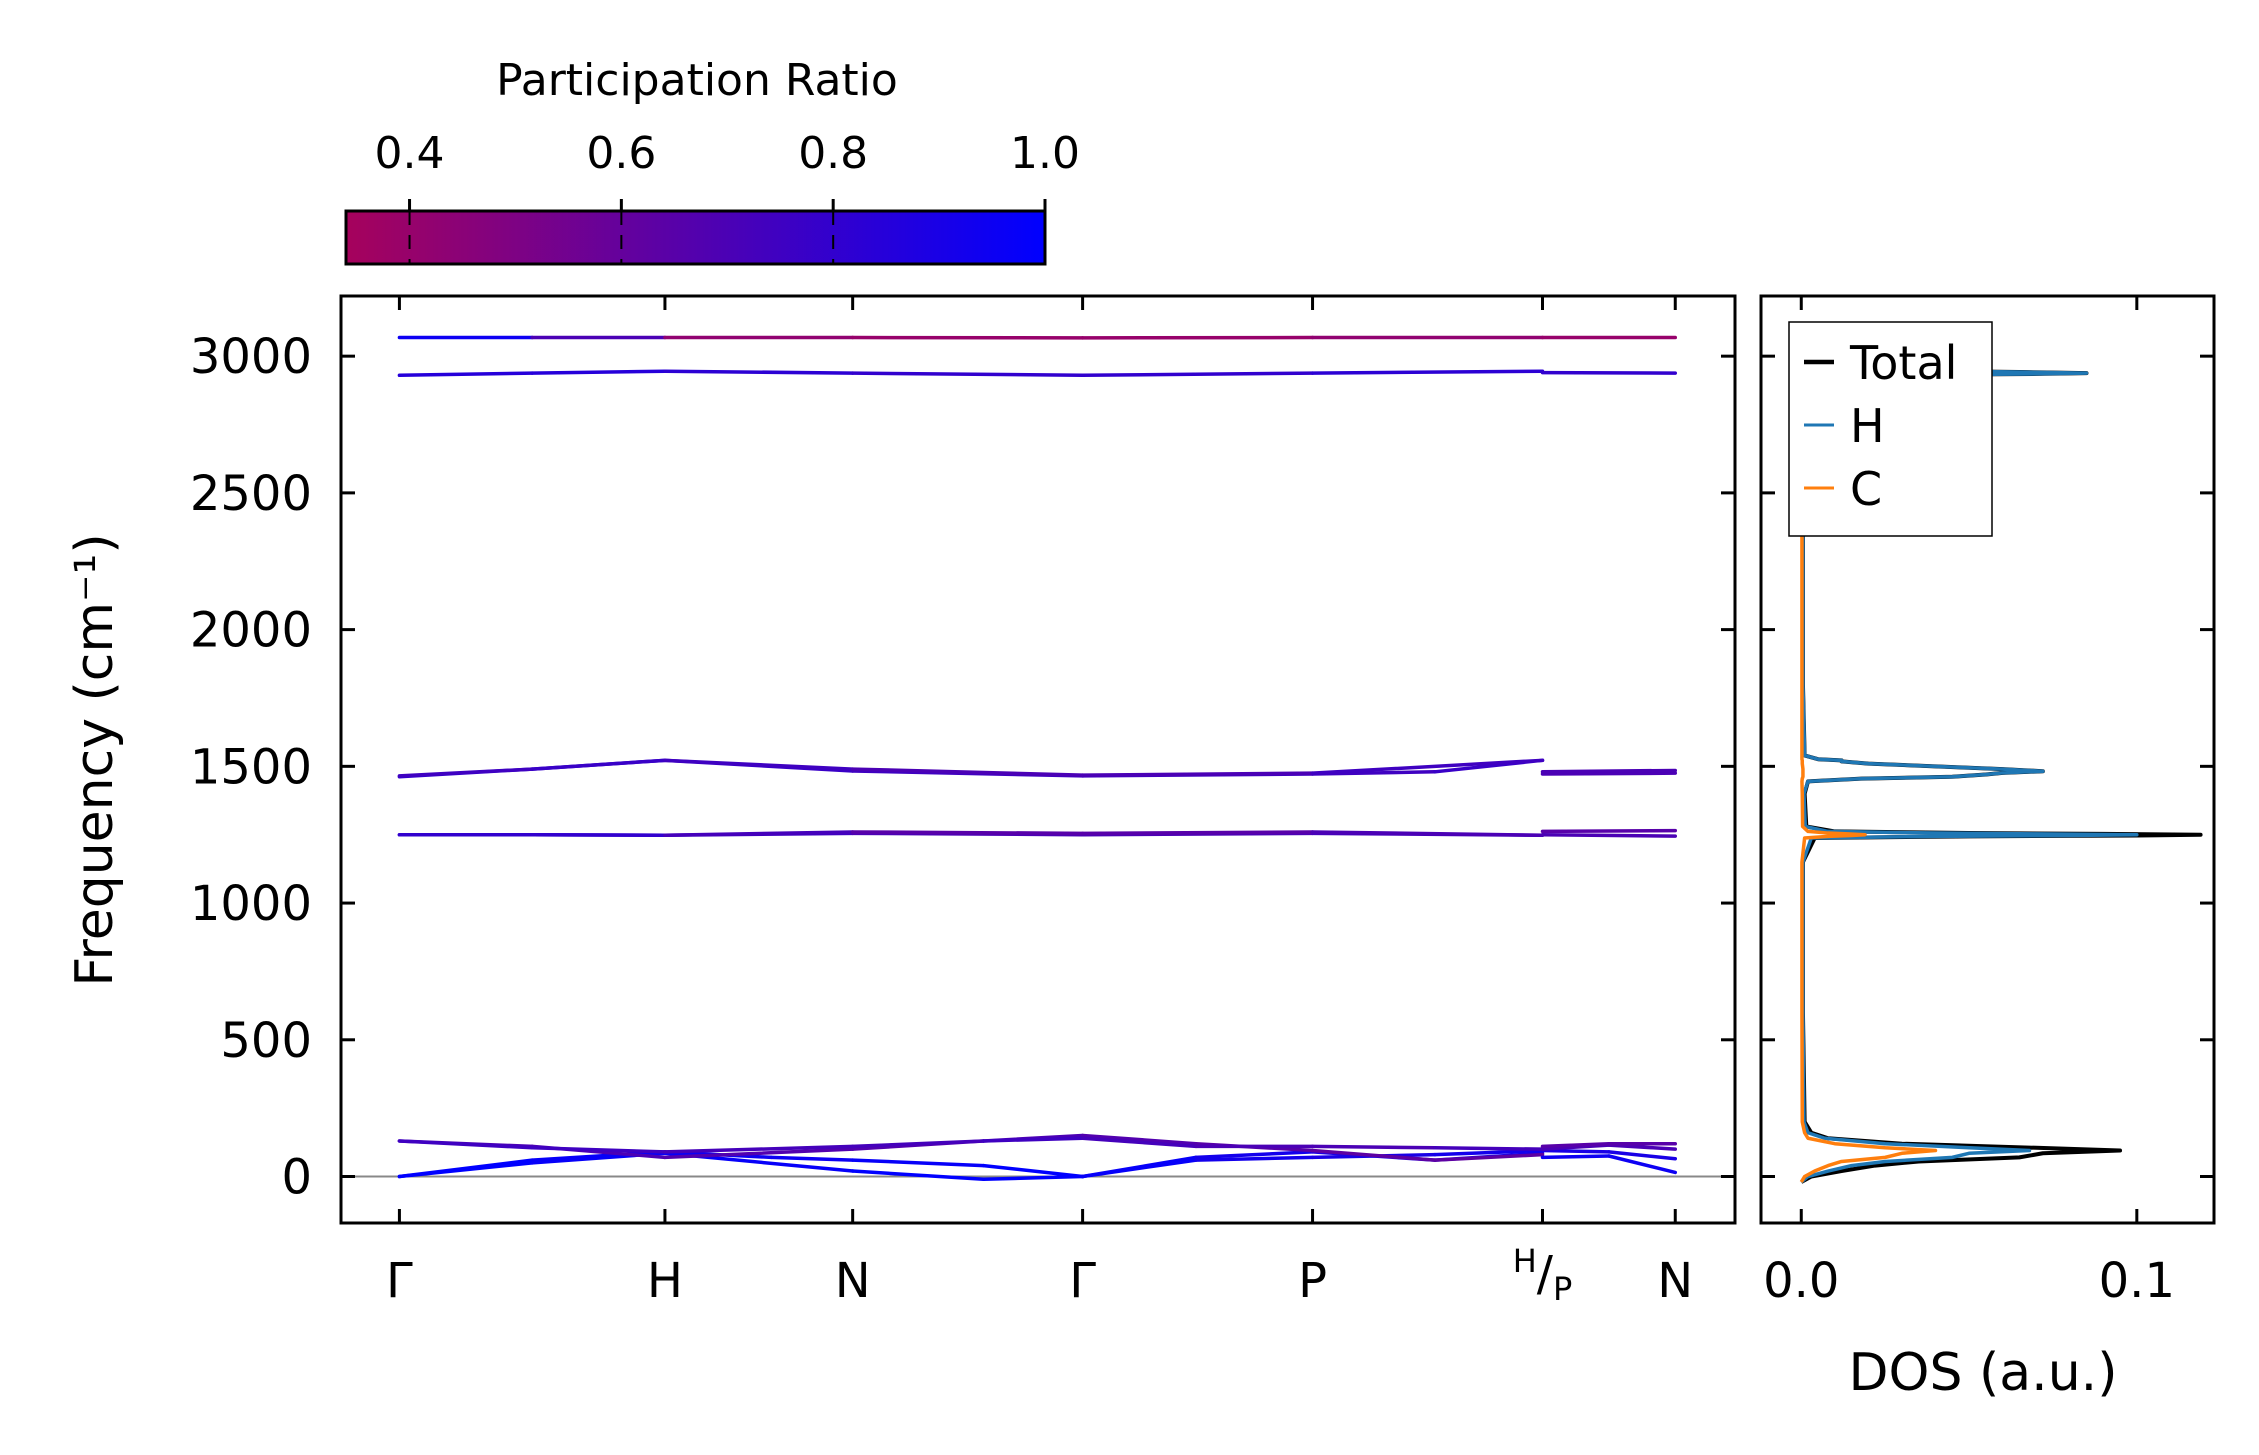 The height and width of the screenshot is (1455, 2259). I want to click on dos-x-ticks: 0.0 0.1, so click(1969, 802).